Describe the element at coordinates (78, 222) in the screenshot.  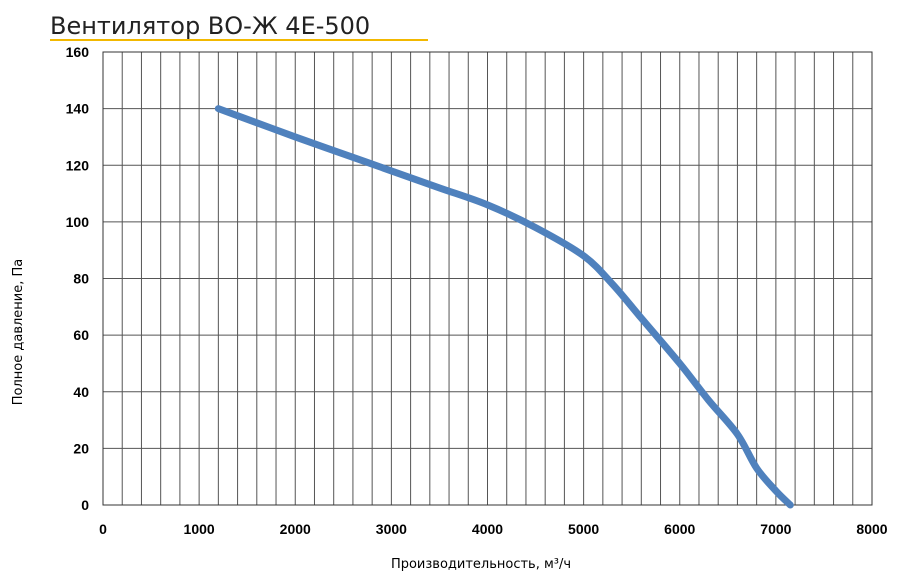
I see `y-tick-label: 100` at that location.